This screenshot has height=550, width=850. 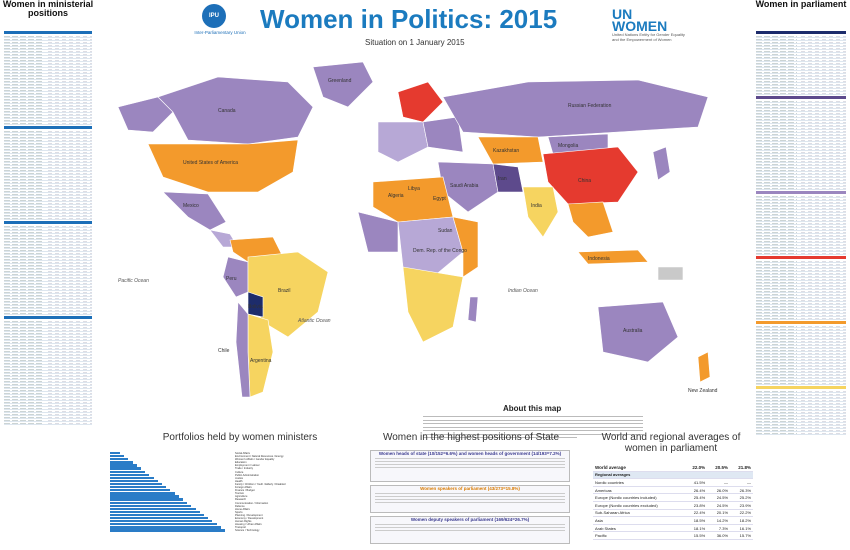 What do you see at coordinates (240, 437) in the screenshot?
I see `portfolios-title: Portfolios held by women ministers` at bounding box center [240, 437].